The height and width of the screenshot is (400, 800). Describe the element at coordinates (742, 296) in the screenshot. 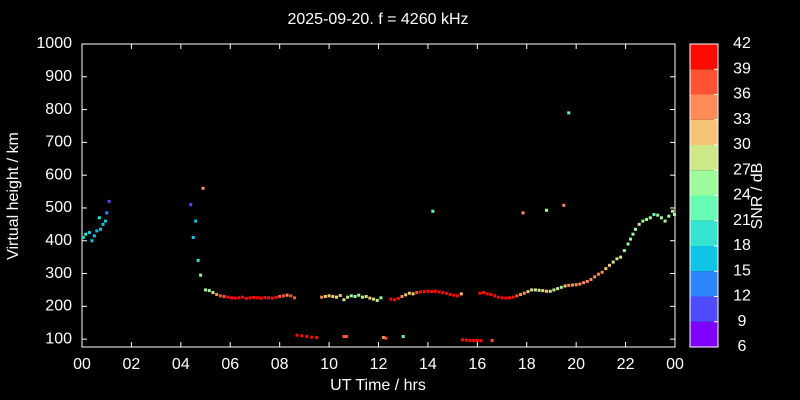

I see `colorbar-tick-label: 12` at that location.